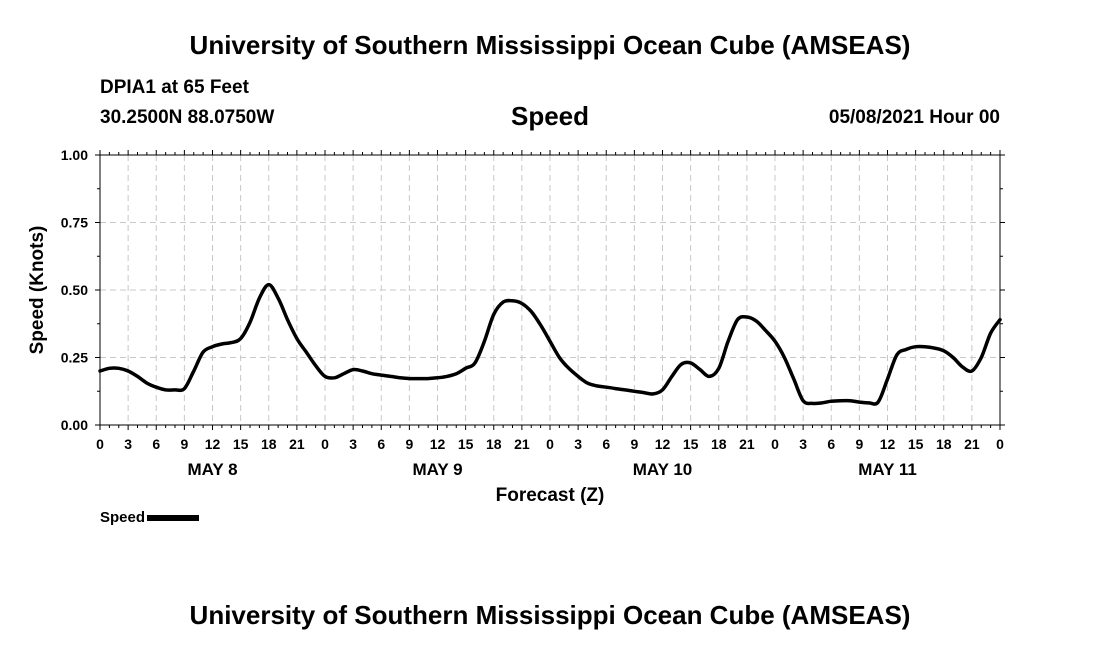 The height and width of the screenshot is (650, 1100). What do you see at coordinates (74, 358) in the screenshot?
I see `y-tick-label: 0.25` at bounding box center [74, 358].